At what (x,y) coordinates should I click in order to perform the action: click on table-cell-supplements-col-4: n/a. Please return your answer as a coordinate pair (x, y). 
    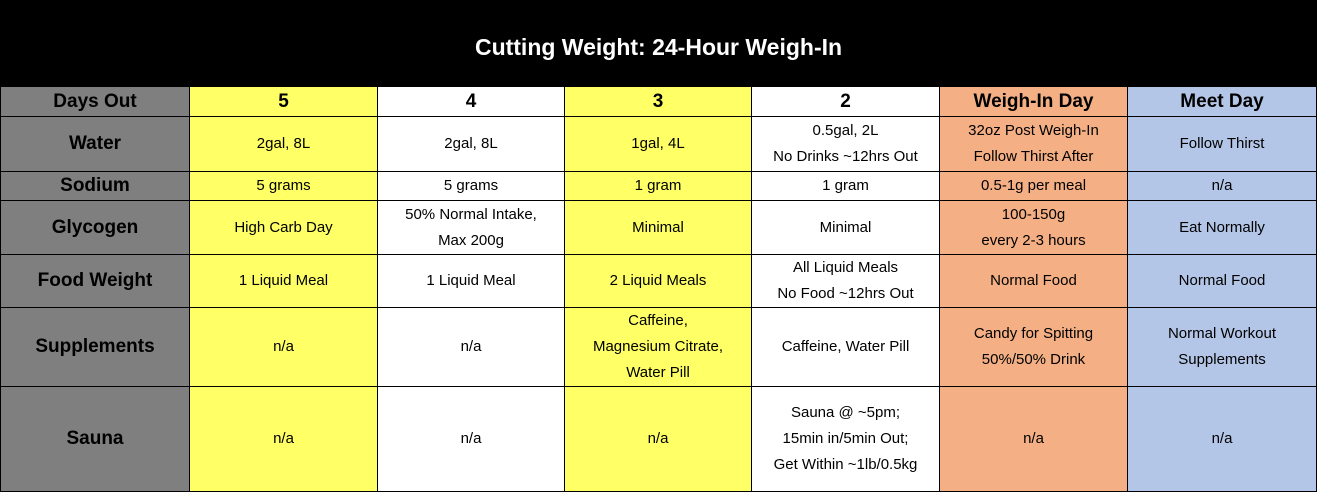
    Looking at the image, I should click on (471, 347).